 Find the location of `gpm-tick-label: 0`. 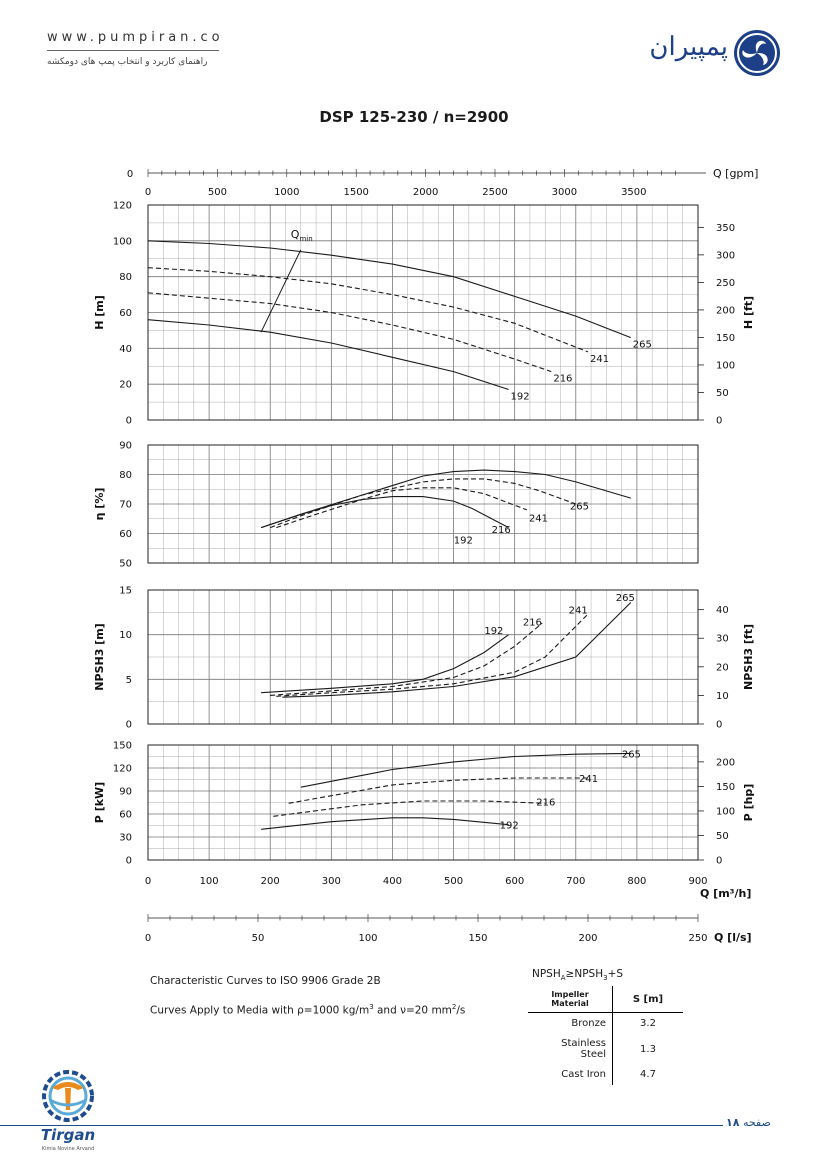

gpm-tick-label: 0 is located at coordinates (148, 192).